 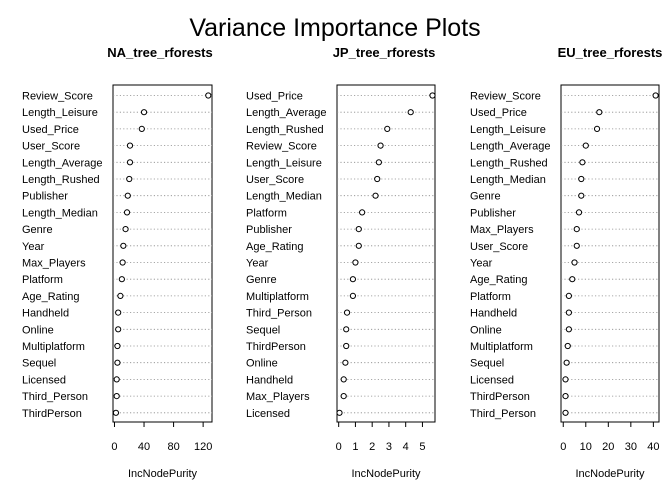 I want to click on variable-label: Length_Average, so click(x=510, y=147).